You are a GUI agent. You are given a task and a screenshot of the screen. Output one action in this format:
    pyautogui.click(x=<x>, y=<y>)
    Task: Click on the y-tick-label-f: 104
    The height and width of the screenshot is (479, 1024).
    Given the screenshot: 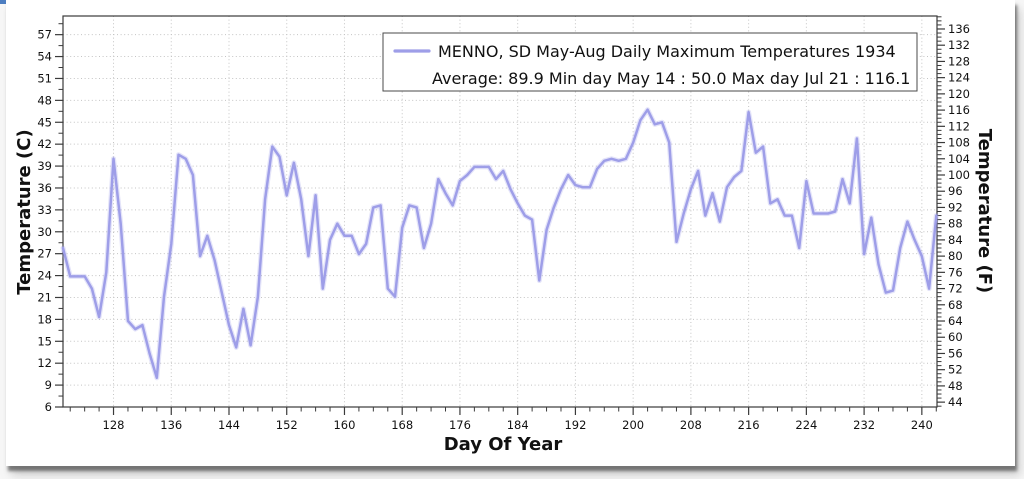 What is the action you would take?
    pyautogui.click(x=959, y=159)
    